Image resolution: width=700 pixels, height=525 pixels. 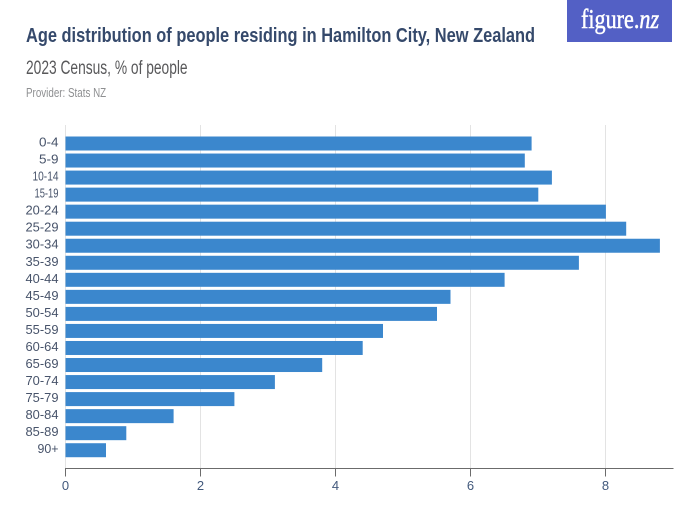 I want to click on svg-text: 60-64, so click(x=42, y=346).